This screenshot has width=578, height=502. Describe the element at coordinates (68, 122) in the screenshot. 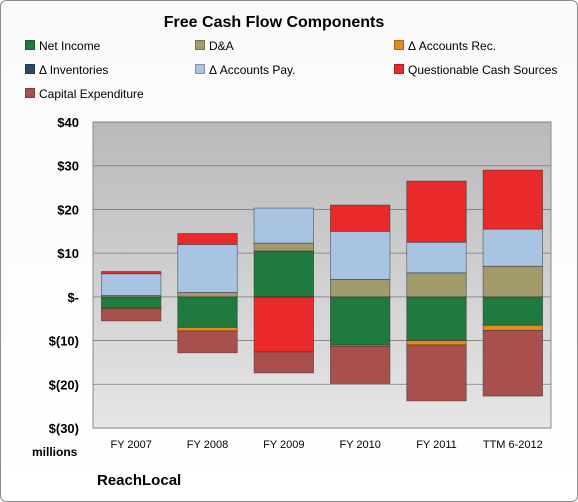

I see `y-tick-label: $40` at that location.